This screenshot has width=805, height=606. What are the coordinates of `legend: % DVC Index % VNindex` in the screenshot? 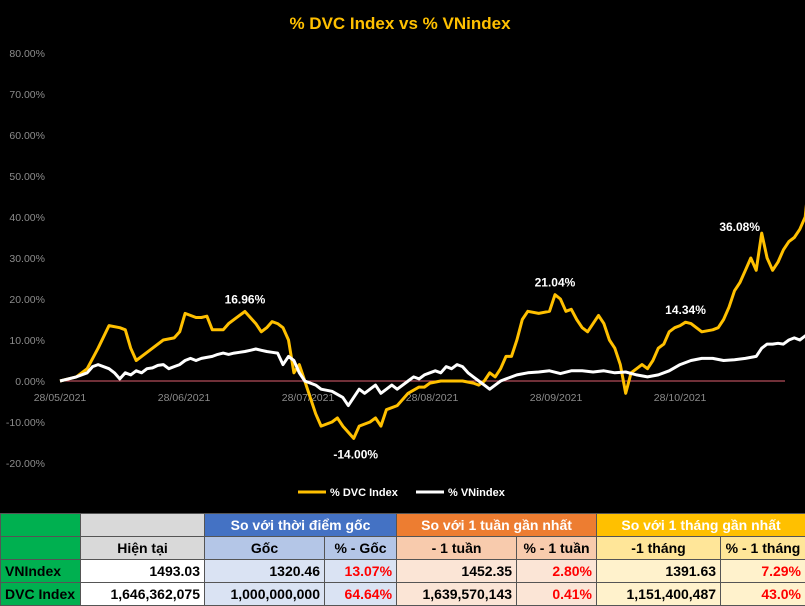 It's located at (402, 493).